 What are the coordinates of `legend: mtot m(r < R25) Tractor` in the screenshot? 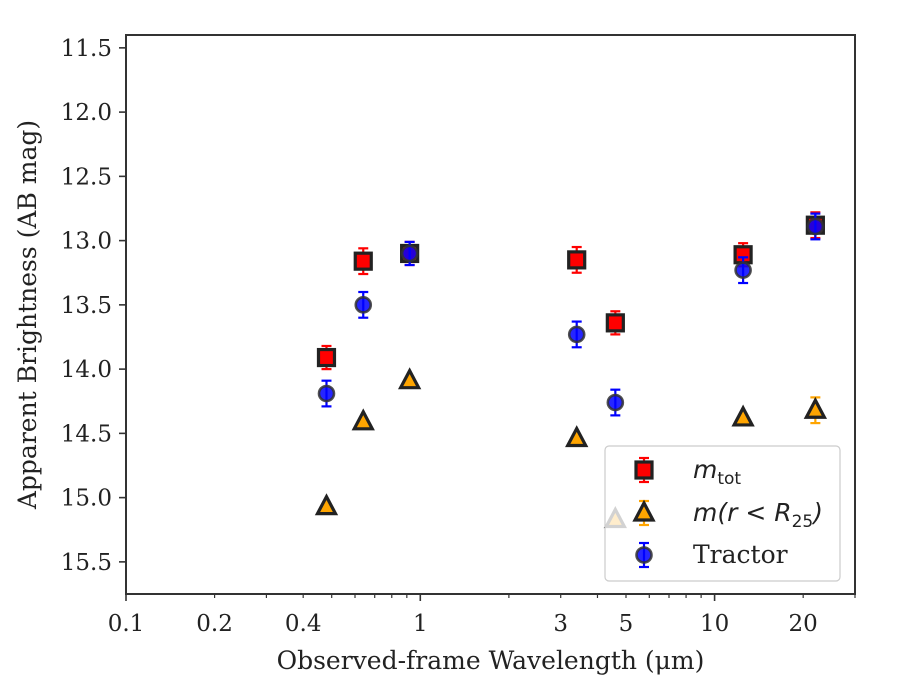 It's located at (722, 513).